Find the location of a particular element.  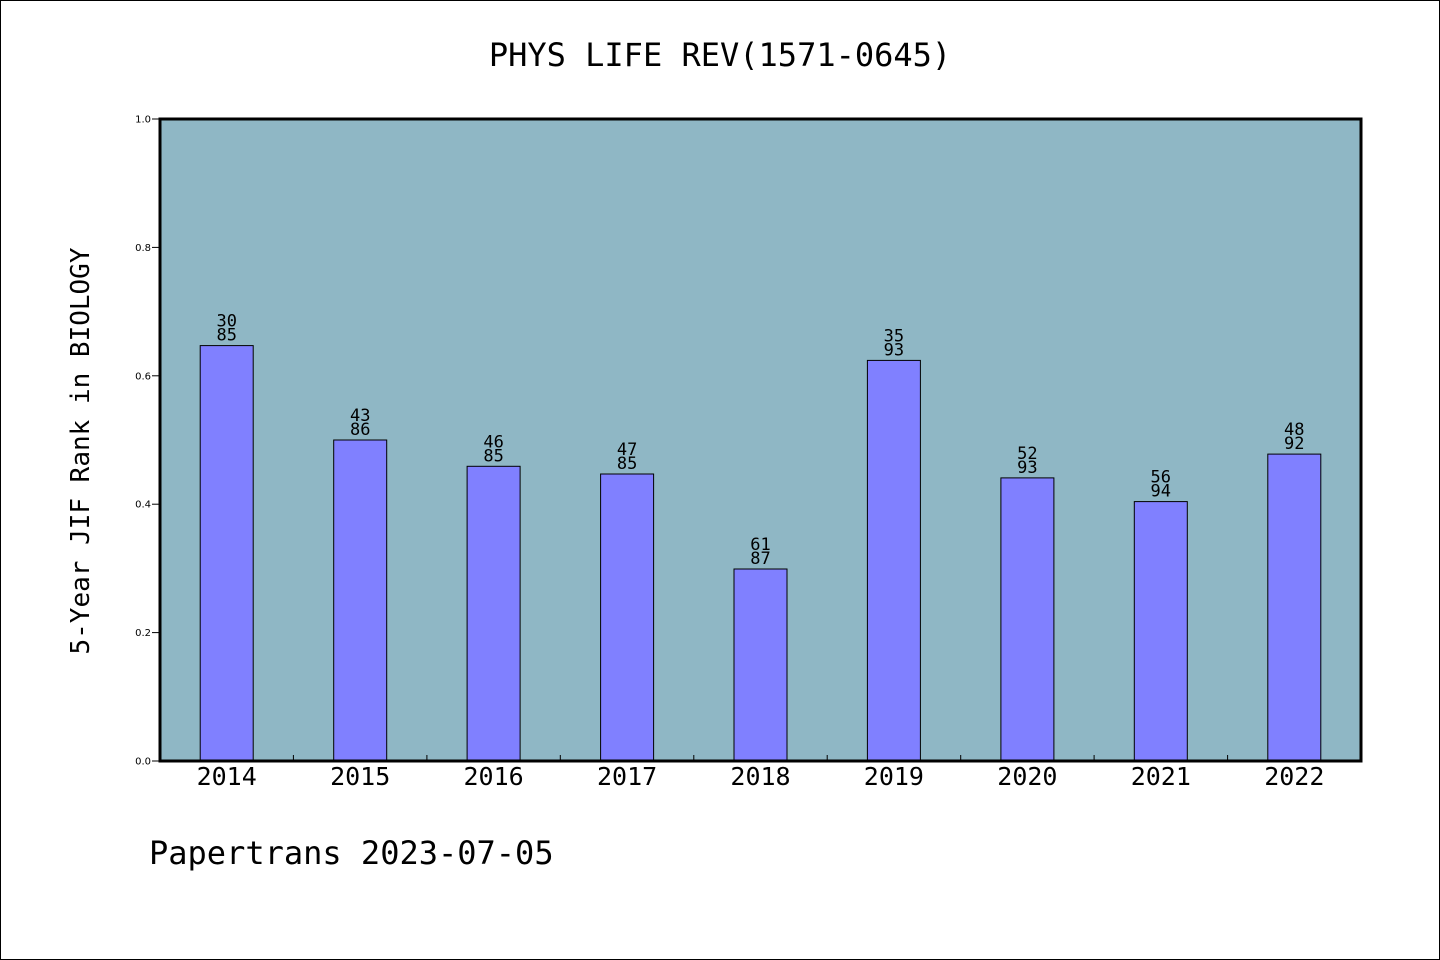

bar-2015 is located at coordinates (360, 600).